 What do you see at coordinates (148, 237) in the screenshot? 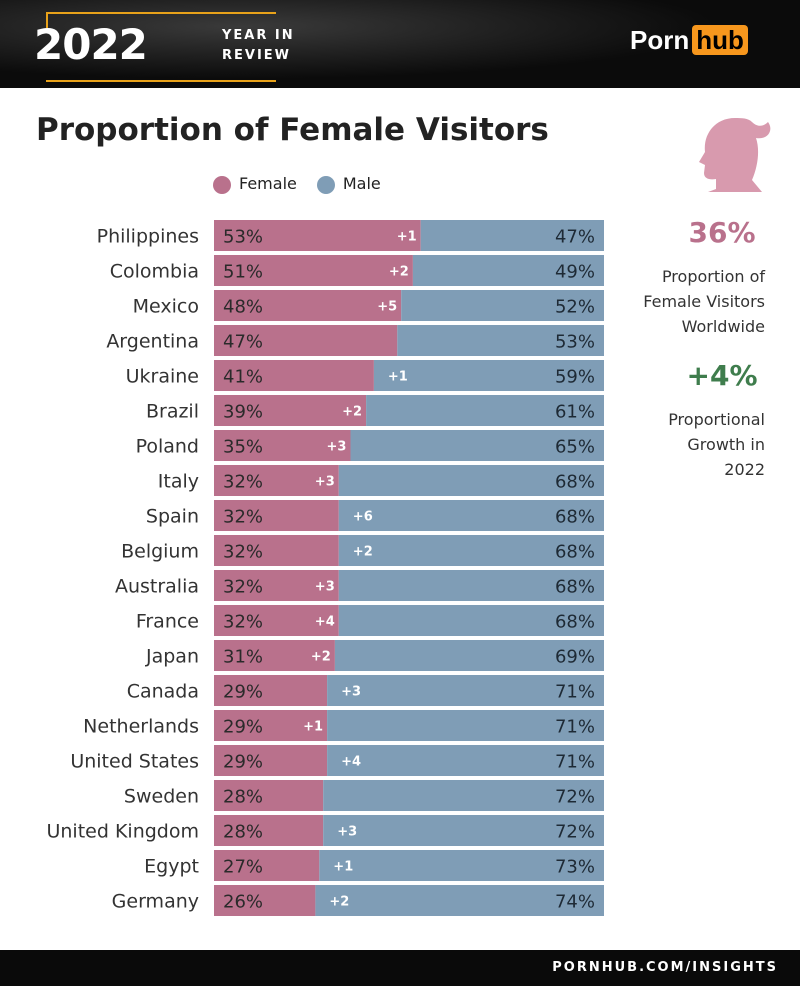
I see `category-label: Philippines` at bounding box center [148, 237].